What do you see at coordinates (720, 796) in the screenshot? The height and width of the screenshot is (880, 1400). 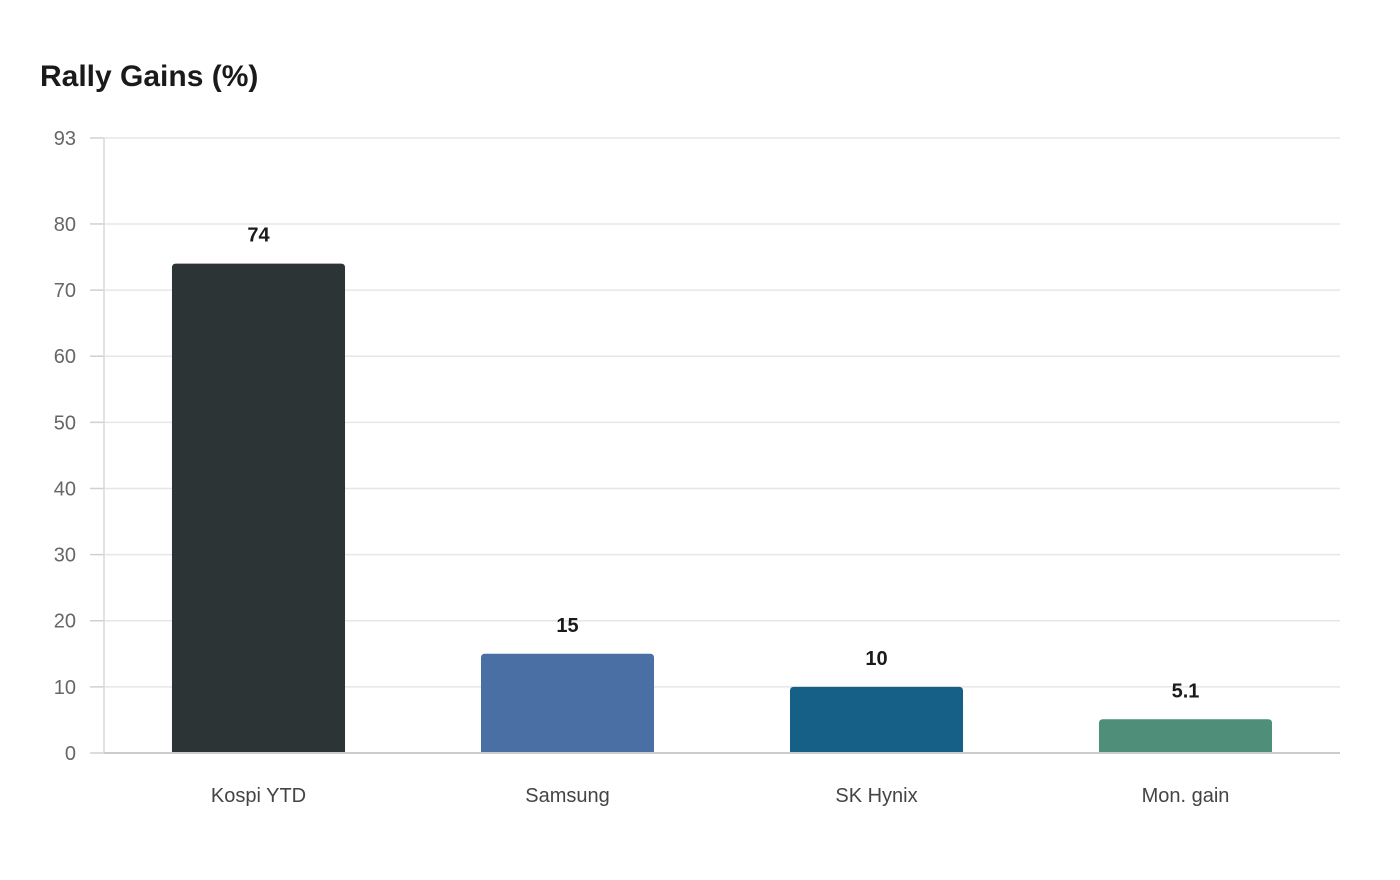 I see `x-axis-labels: Kospi YTD Samsung SK Hynix Mon. gain` at bounding box center [720, 796].